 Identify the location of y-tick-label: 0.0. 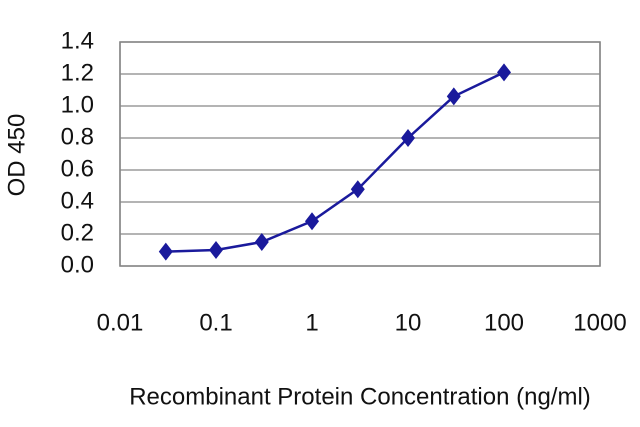
(77, 264).